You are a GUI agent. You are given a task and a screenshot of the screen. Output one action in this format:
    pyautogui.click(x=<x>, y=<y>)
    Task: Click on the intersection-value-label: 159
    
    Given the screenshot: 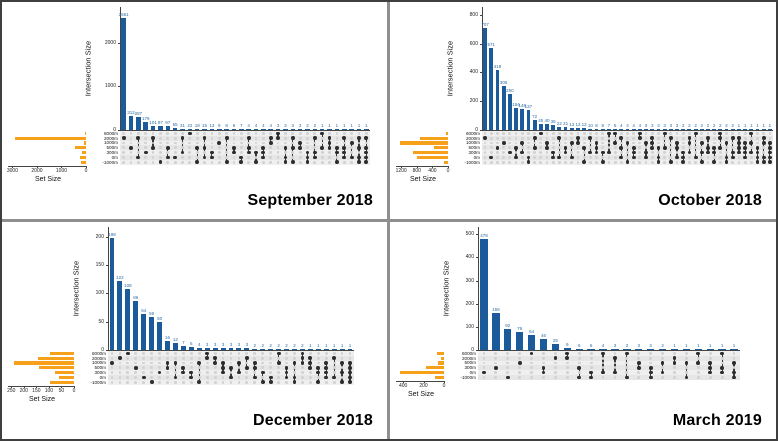 What is the action you would take?
    pyautogui.click(x=496, y=310)
    